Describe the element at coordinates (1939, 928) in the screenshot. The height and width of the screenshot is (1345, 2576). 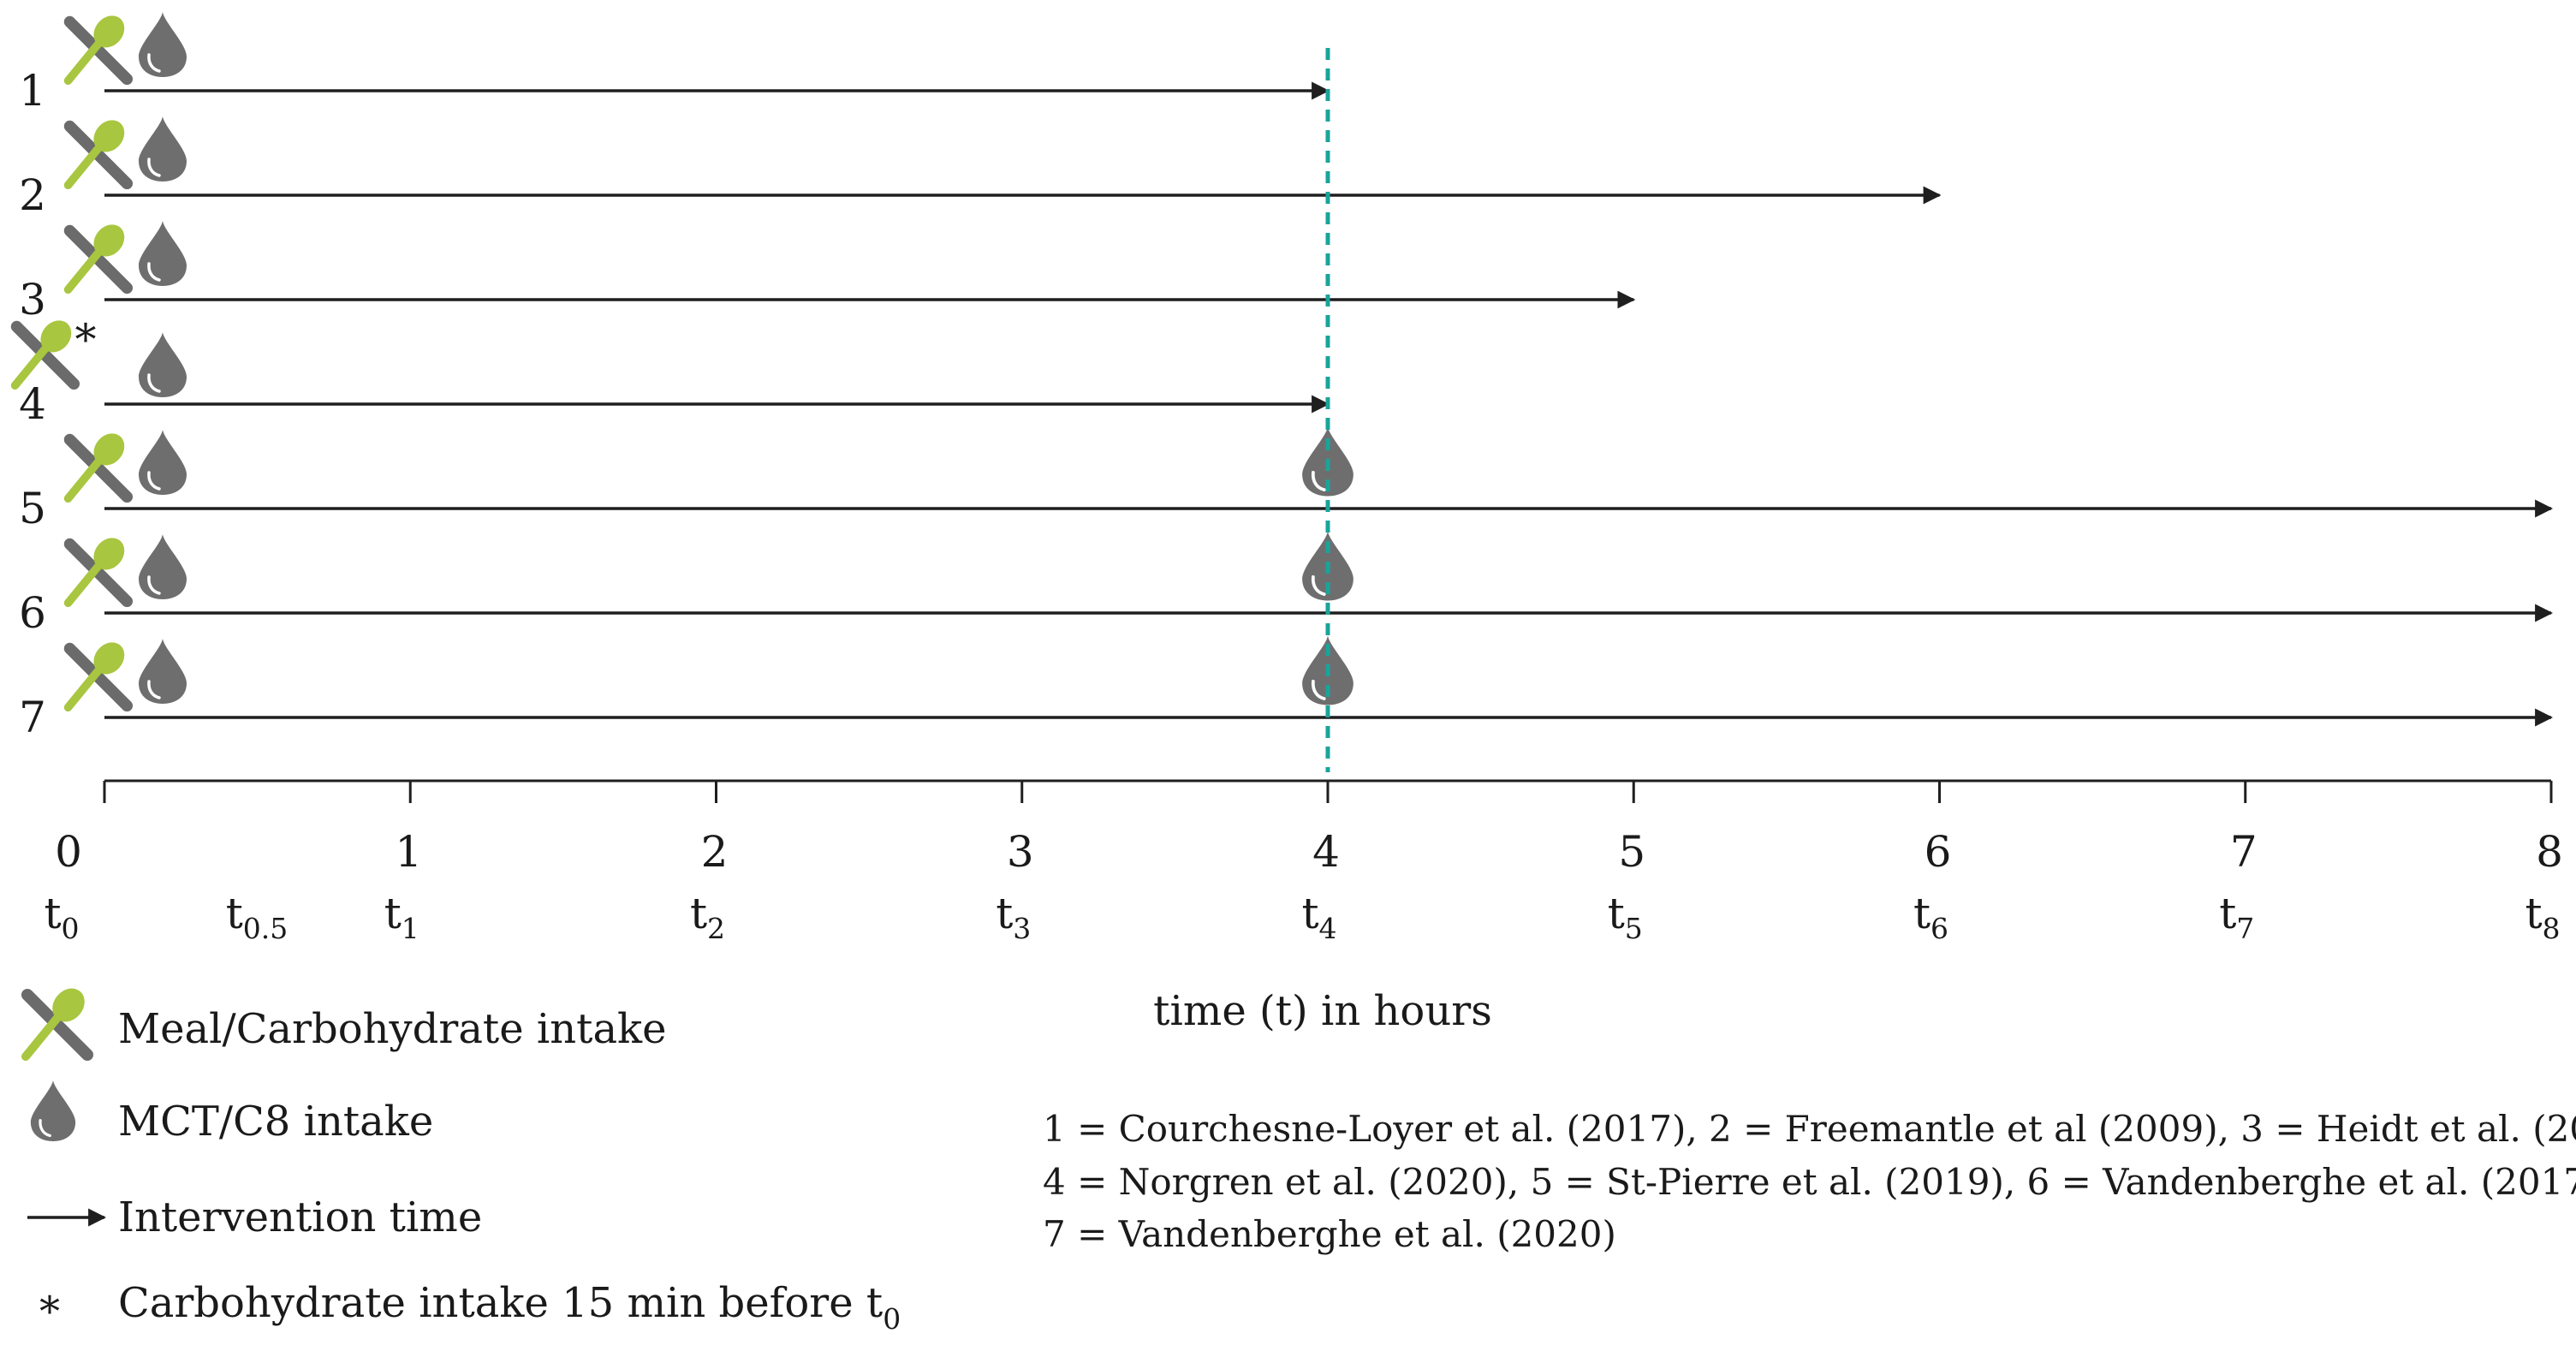
I see `time-point-sub-6: 6` at that location.